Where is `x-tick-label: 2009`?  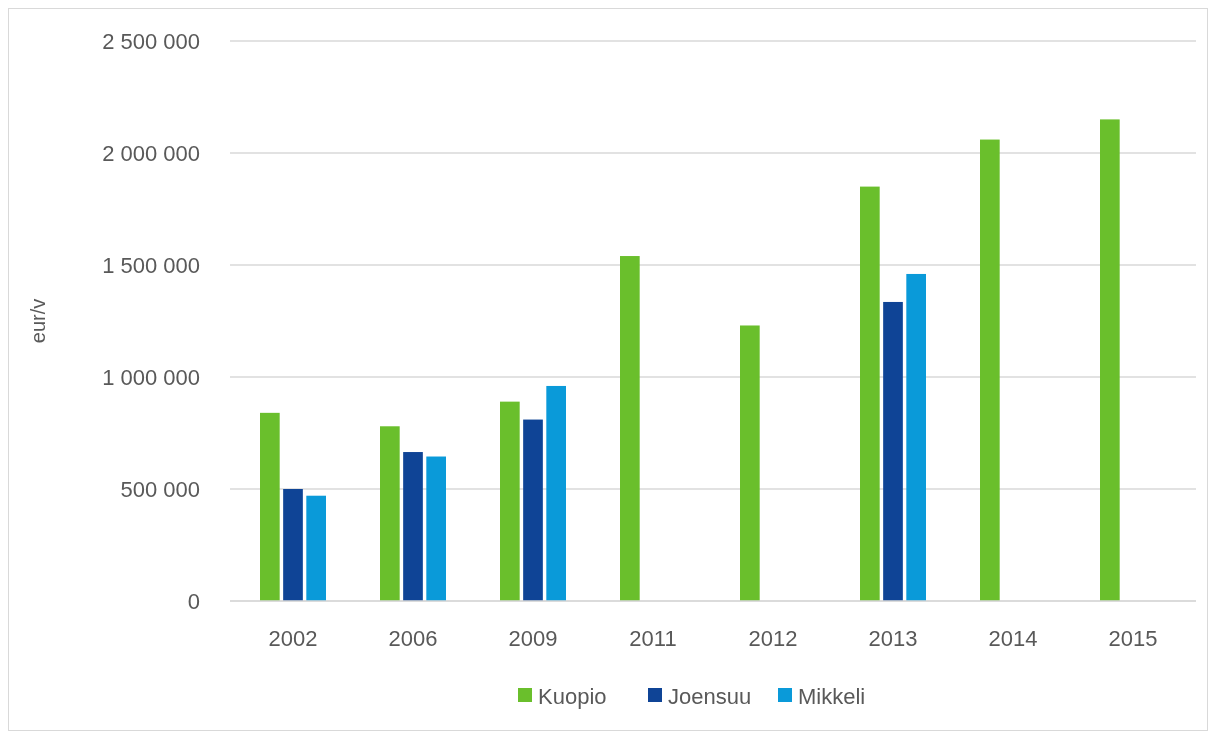
x-tick-label: 2009 is located at coordinates (533, 638).